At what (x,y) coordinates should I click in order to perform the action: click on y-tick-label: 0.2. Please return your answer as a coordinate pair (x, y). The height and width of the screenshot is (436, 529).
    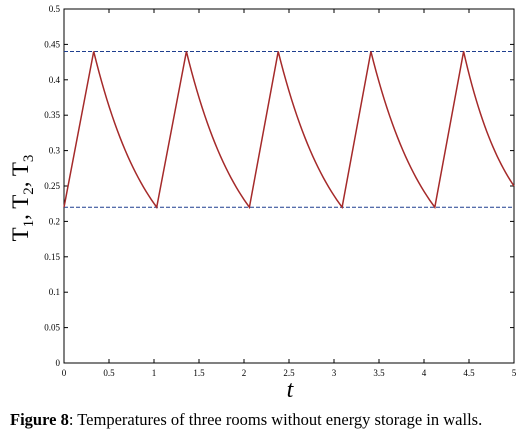
    Looking at the image, I should click on (54, 221).